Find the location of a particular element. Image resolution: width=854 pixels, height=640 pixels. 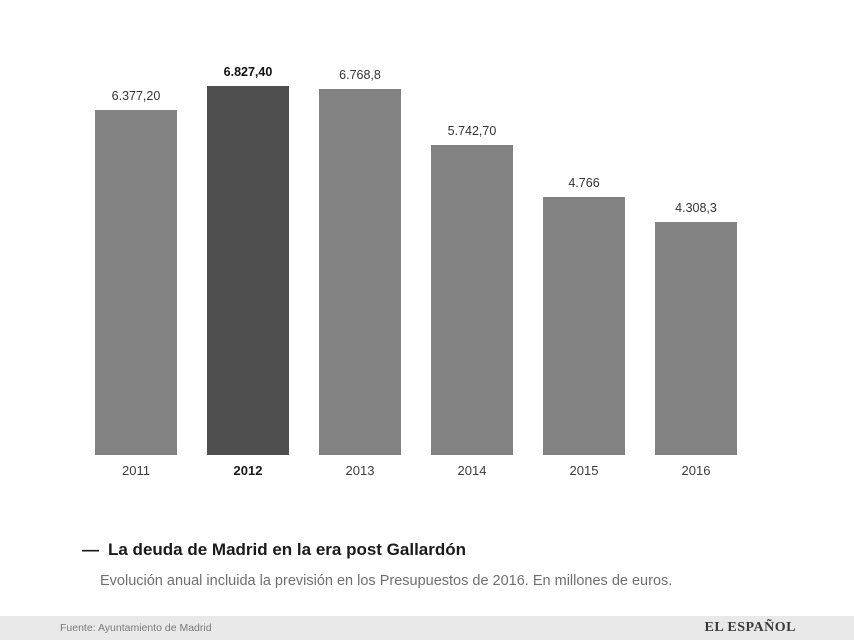

el-espanol-logo: EL ESPAÑOL is located at coordinates (750, 627).